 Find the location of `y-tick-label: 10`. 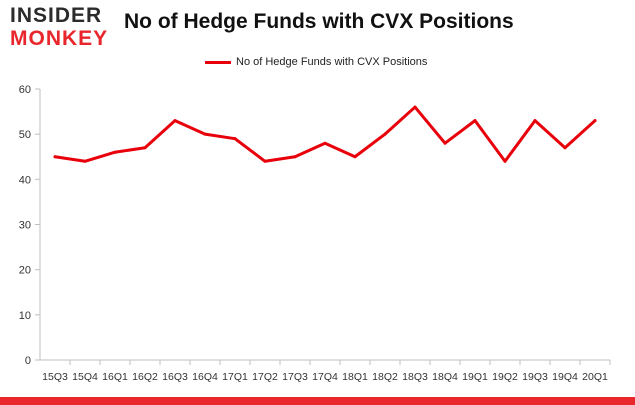

y-tick-label: 10 is located at coordinates (25, 316).